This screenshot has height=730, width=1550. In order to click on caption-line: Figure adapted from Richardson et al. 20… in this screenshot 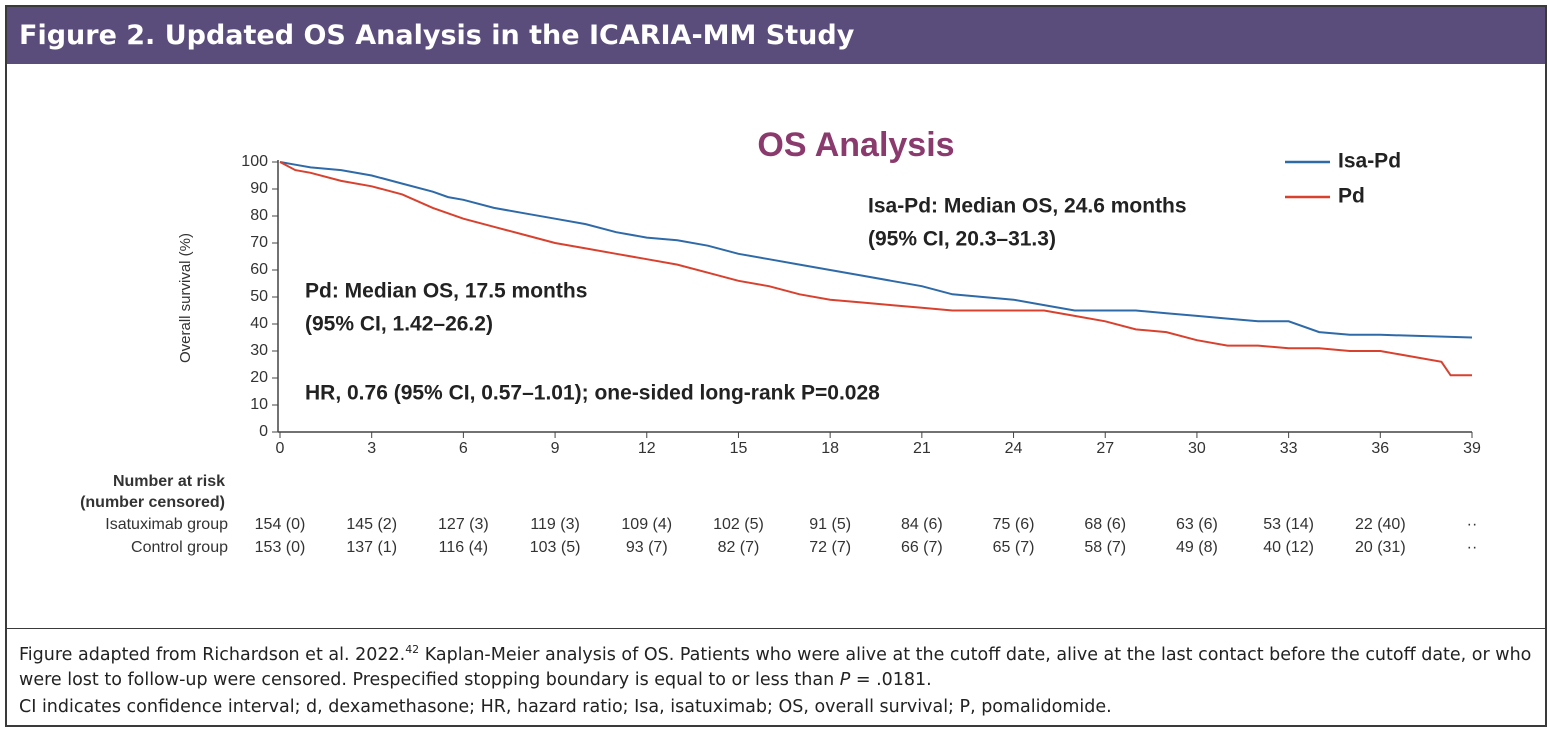, I will do `click(776, 665)`.